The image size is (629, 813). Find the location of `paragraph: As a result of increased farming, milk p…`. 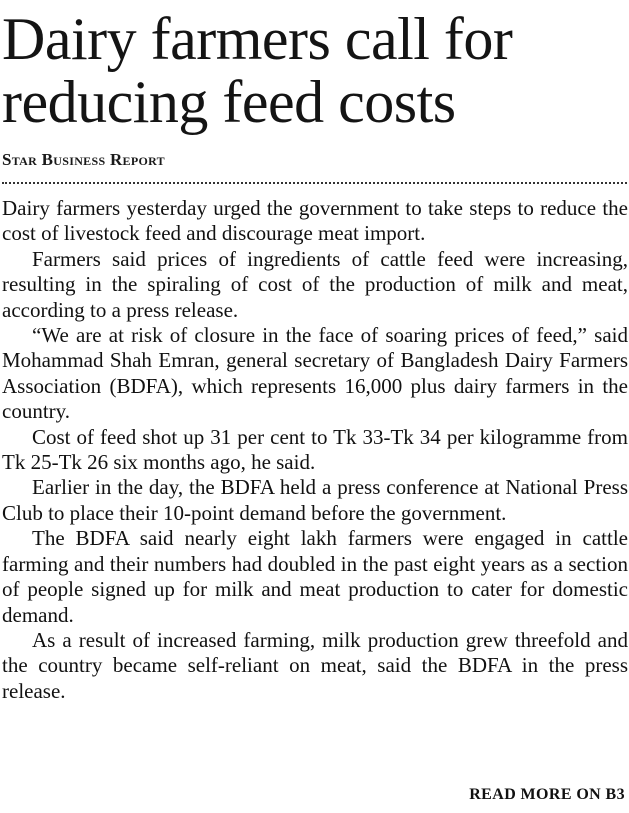

paragraph: As a result of increased farming, milk p… is located at coordinates (315, 665).